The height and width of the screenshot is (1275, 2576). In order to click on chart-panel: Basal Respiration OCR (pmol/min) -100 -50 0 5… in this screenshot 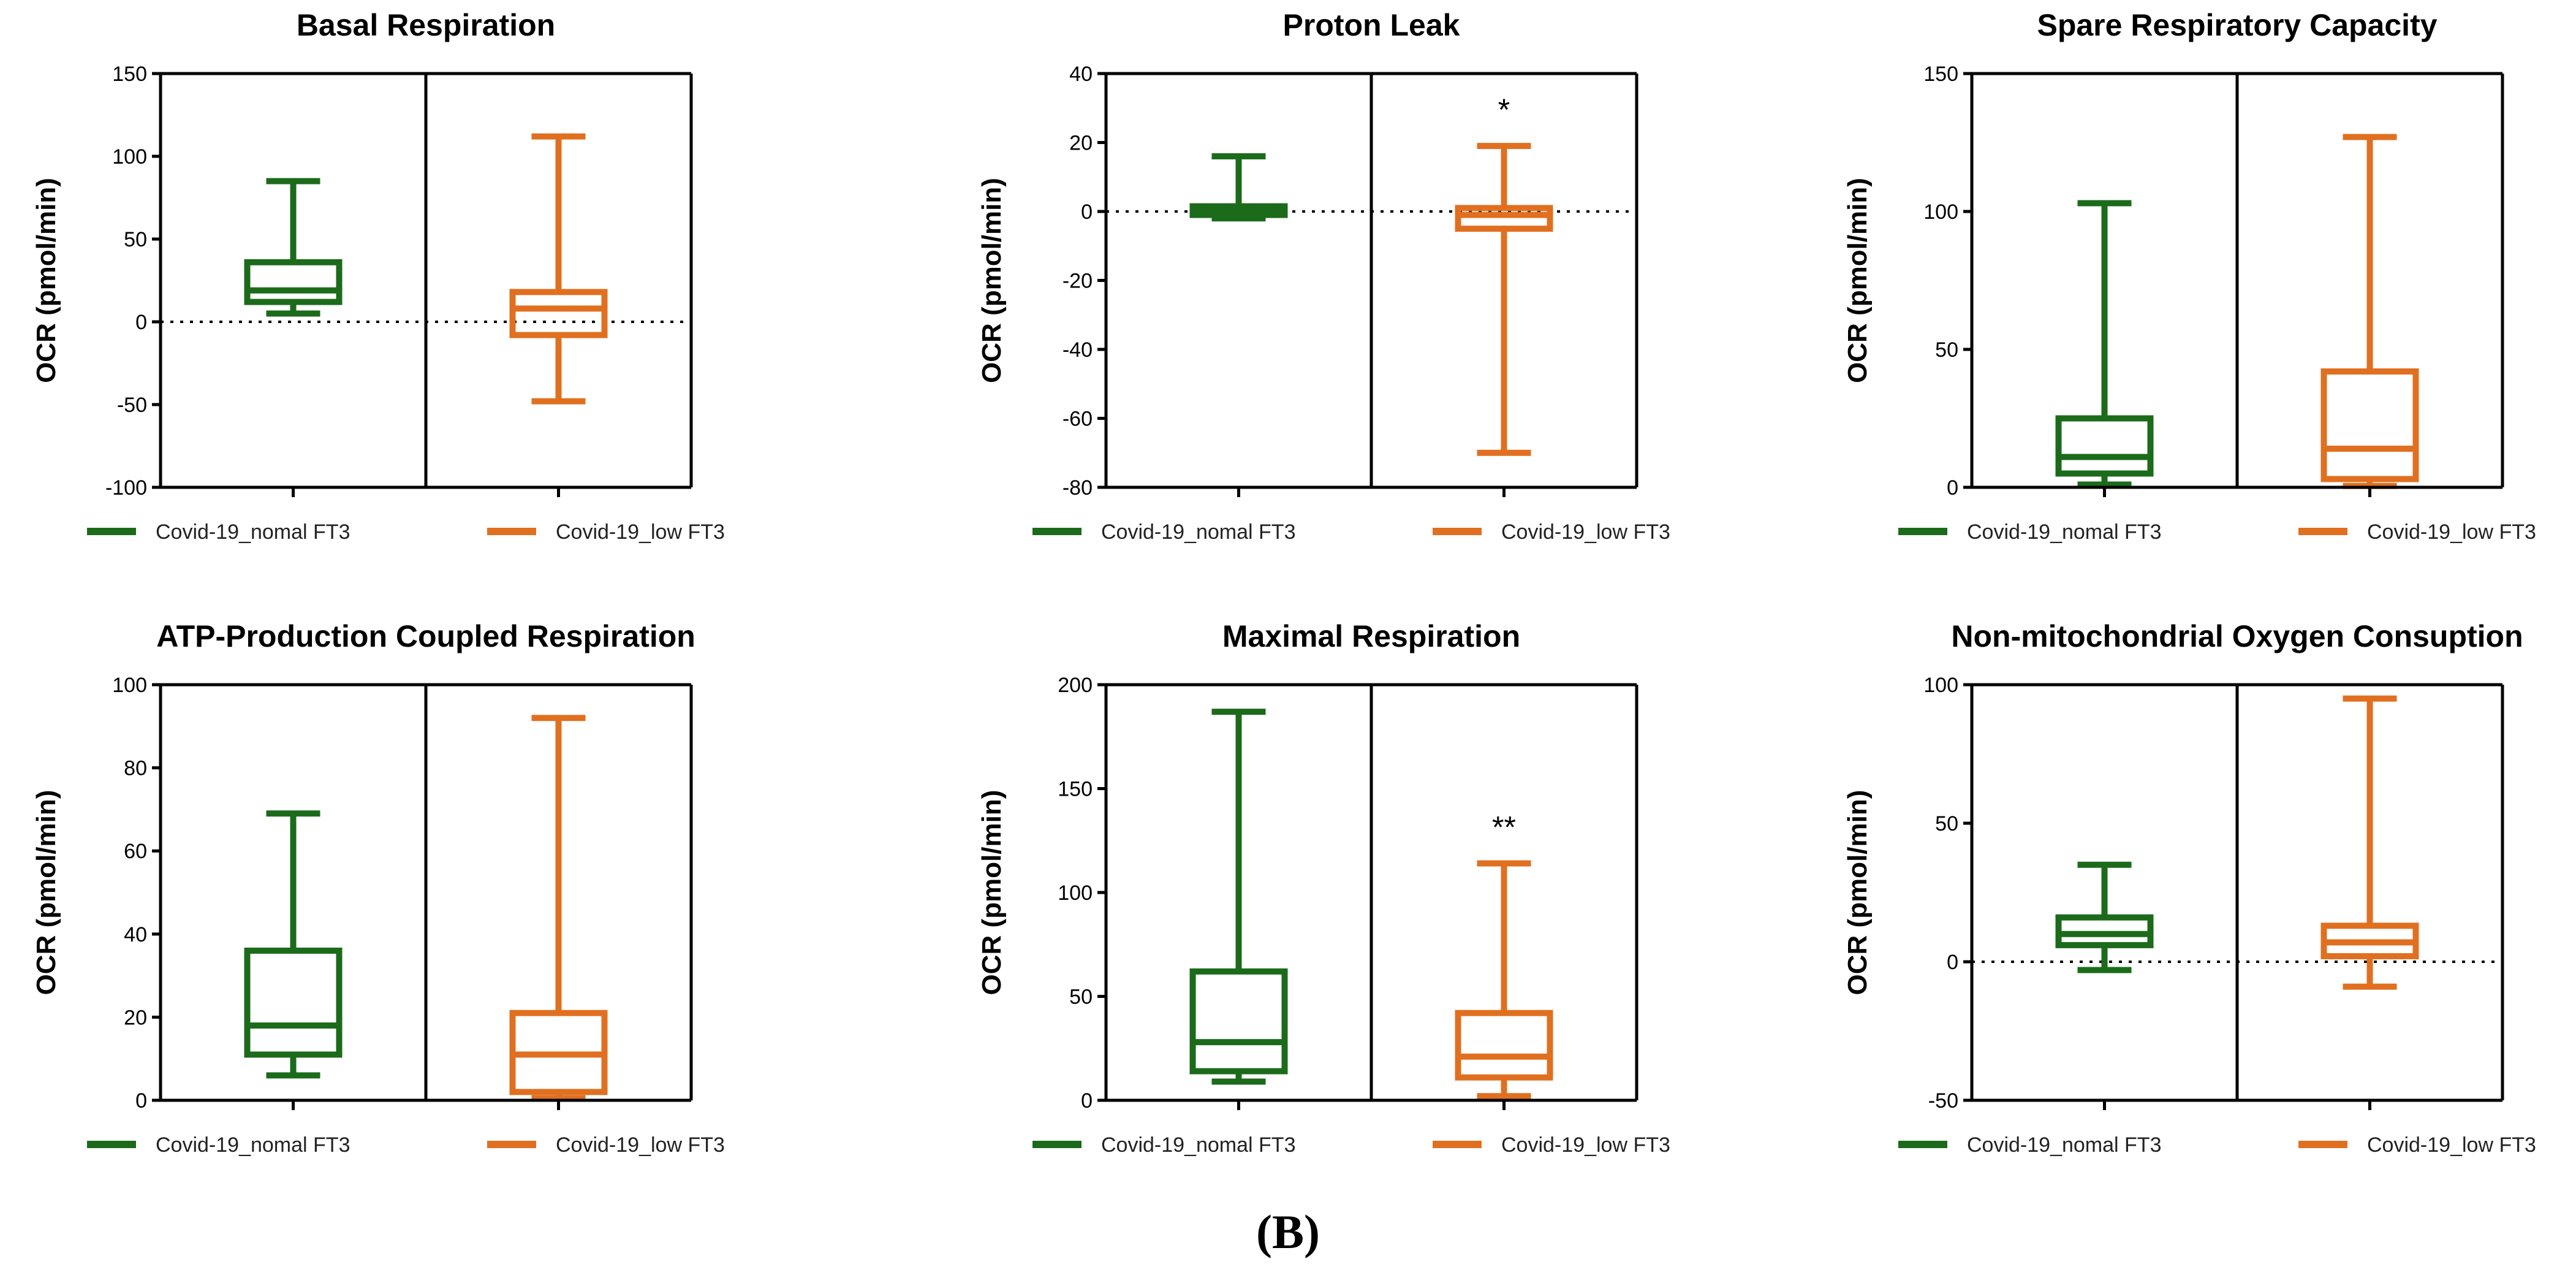, I will do `click(378, 276)`.